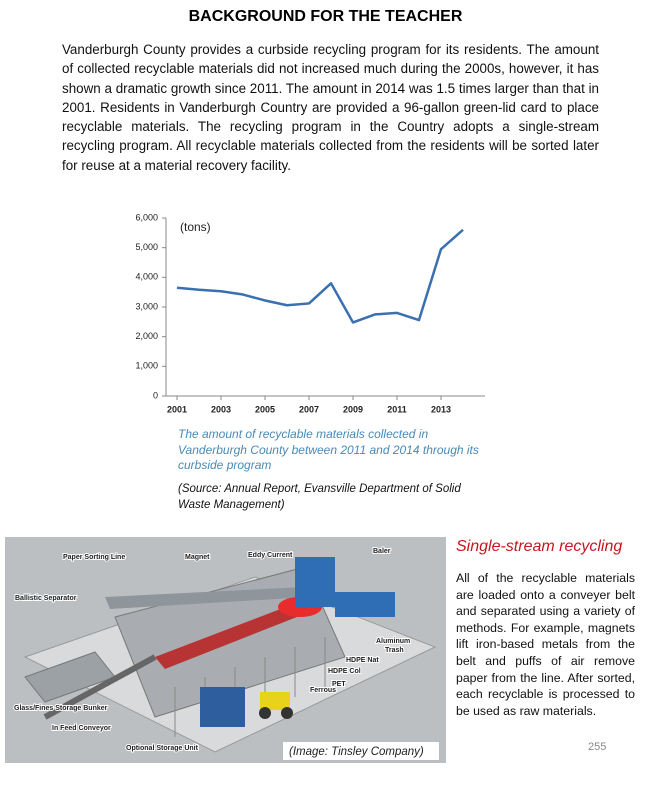 This screenshot has height=787, width=651. Describe the element at coordinates (365, 604) in the screenshot. I see `baler` at that location.